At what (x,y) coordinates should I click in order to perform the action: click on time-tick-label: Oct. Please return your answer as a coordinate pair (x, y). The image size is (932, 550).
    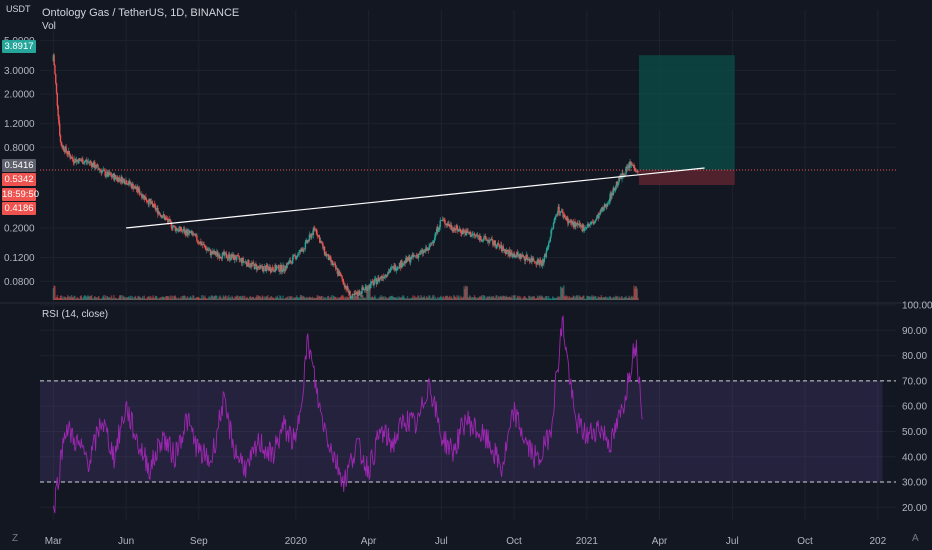
    Looking at the image, I should click on (514, 541).